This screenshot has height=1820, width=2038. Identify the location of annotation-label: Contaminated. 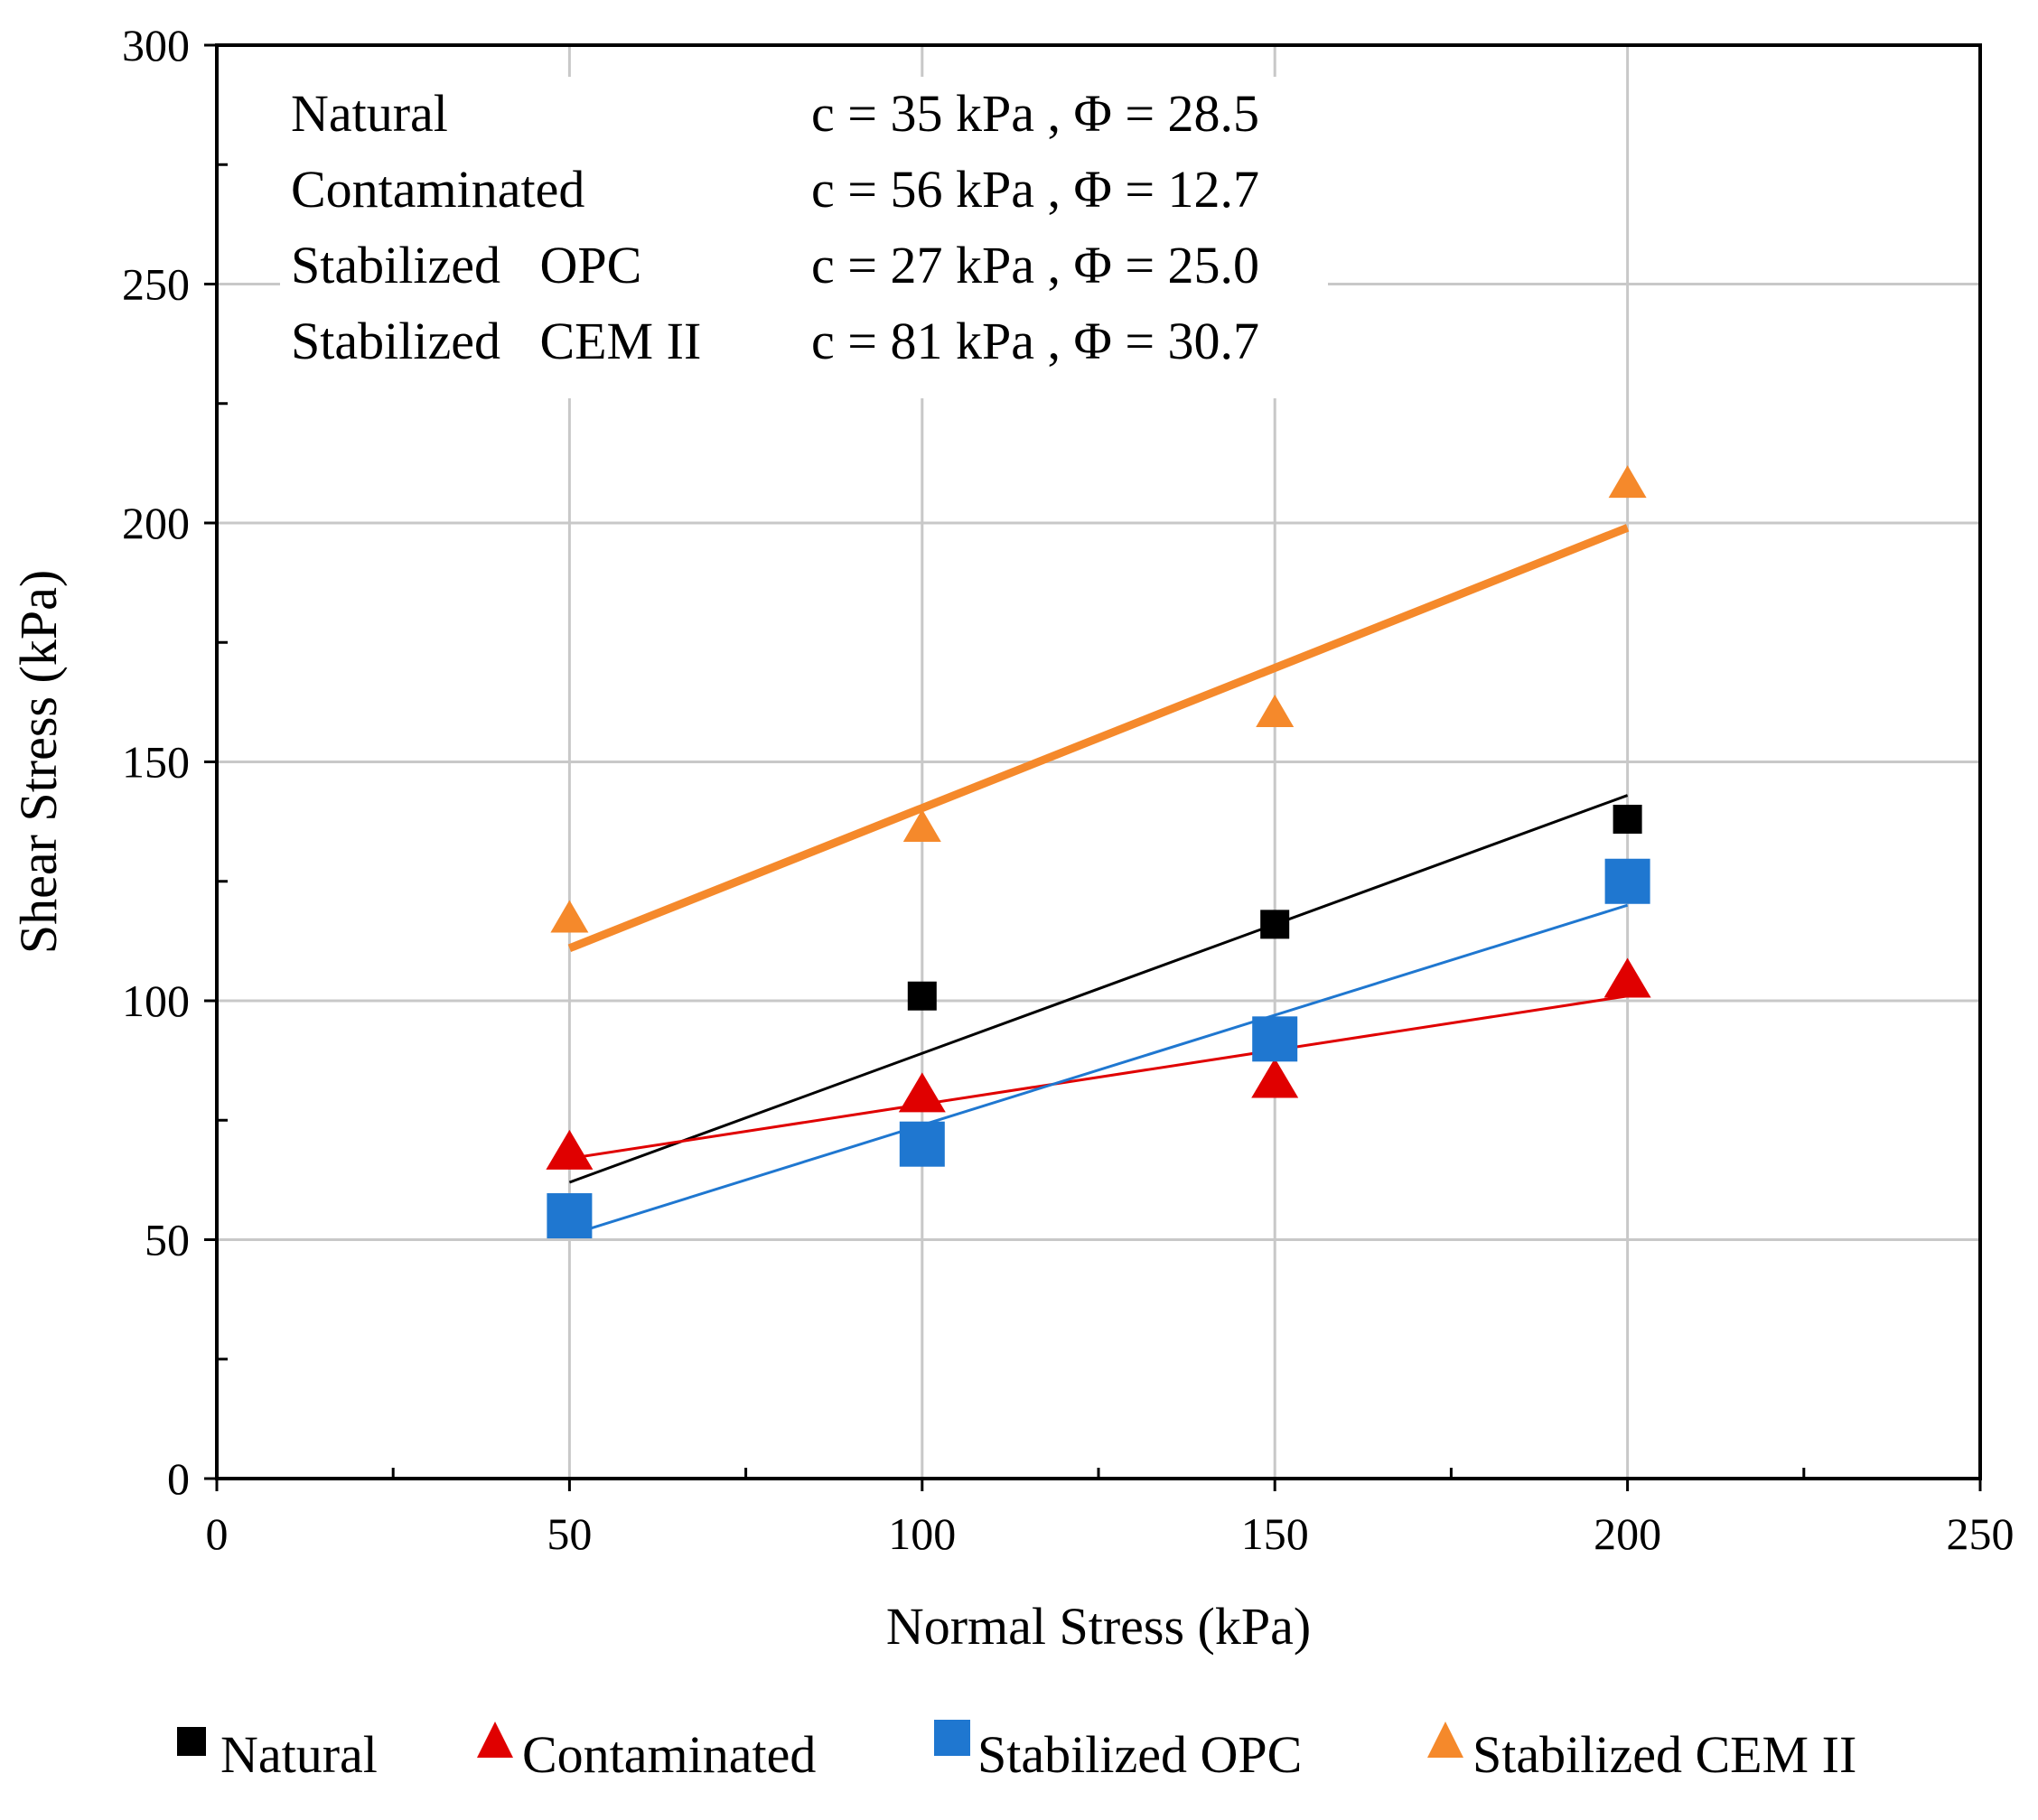
(437, 189).